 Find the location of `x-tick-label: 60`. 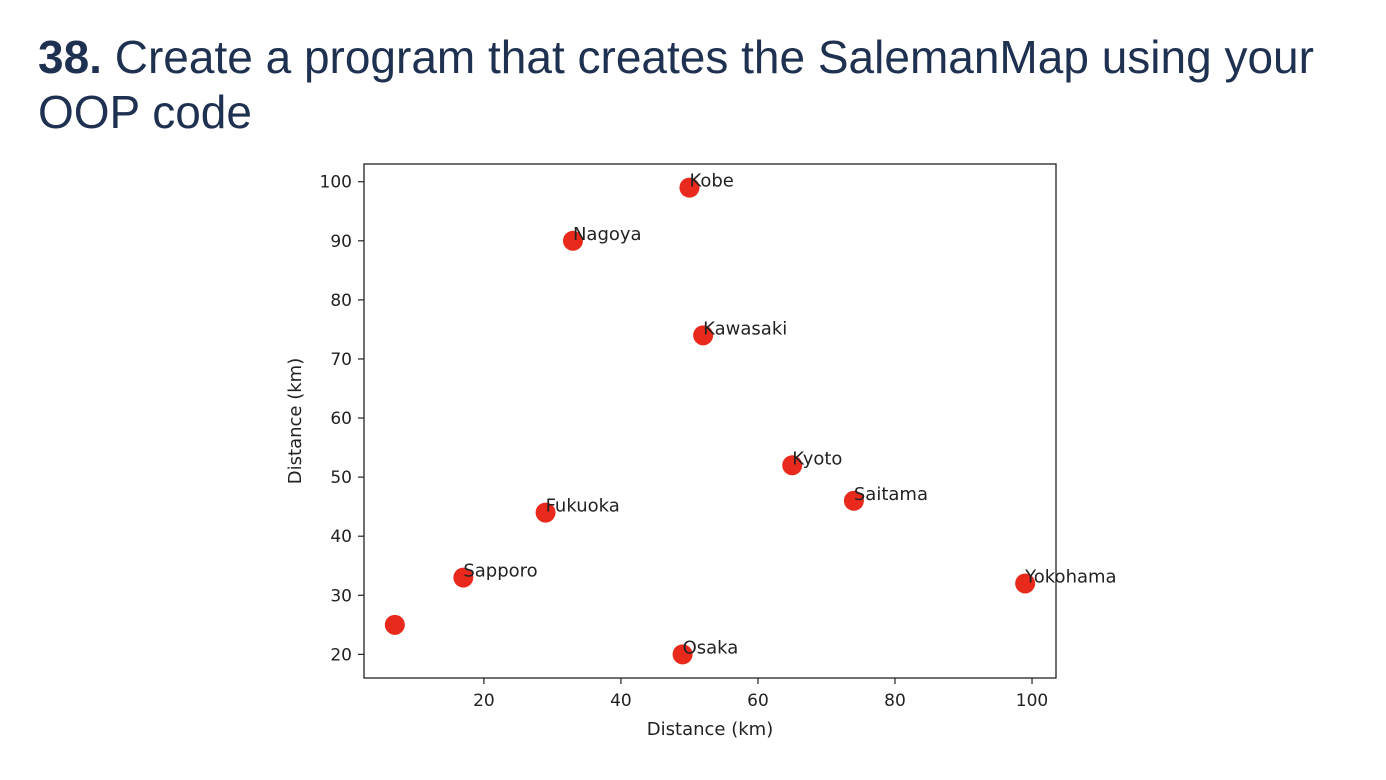

x-tick-label: 60 is located at coordinates (758, 701).